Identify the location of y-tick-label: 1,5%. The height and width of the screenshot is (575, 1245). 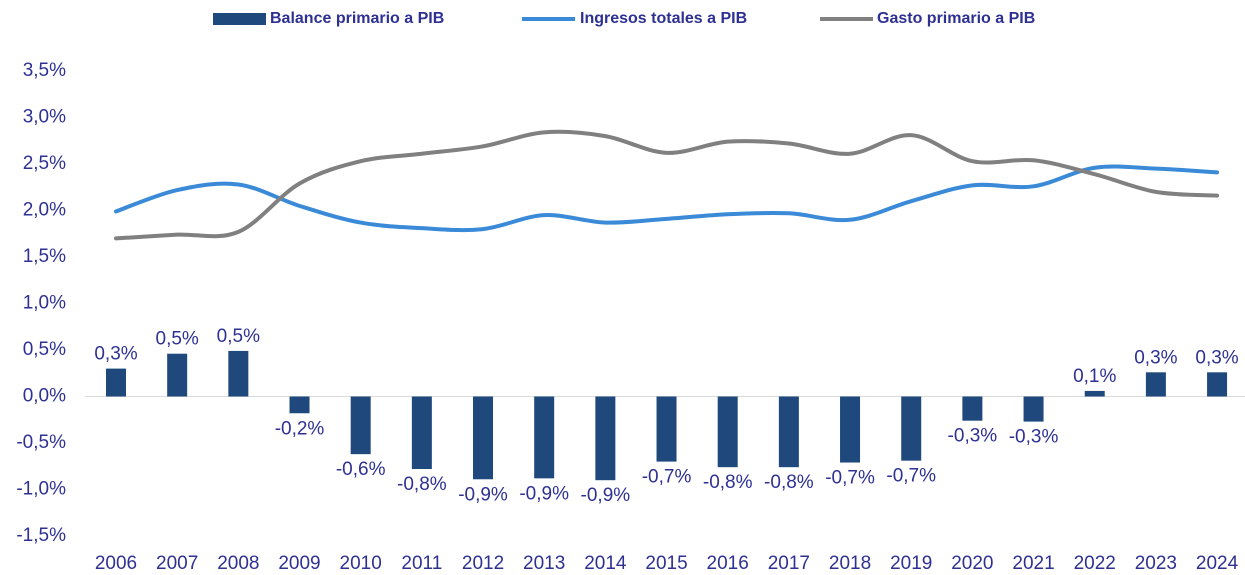
(44, 256).